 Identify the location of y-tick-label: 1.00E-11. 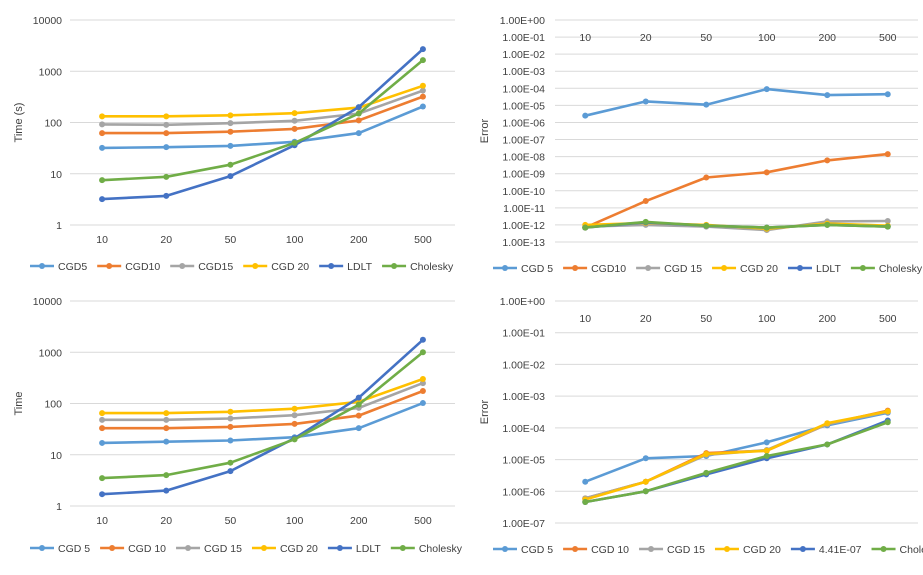
(524, 209).